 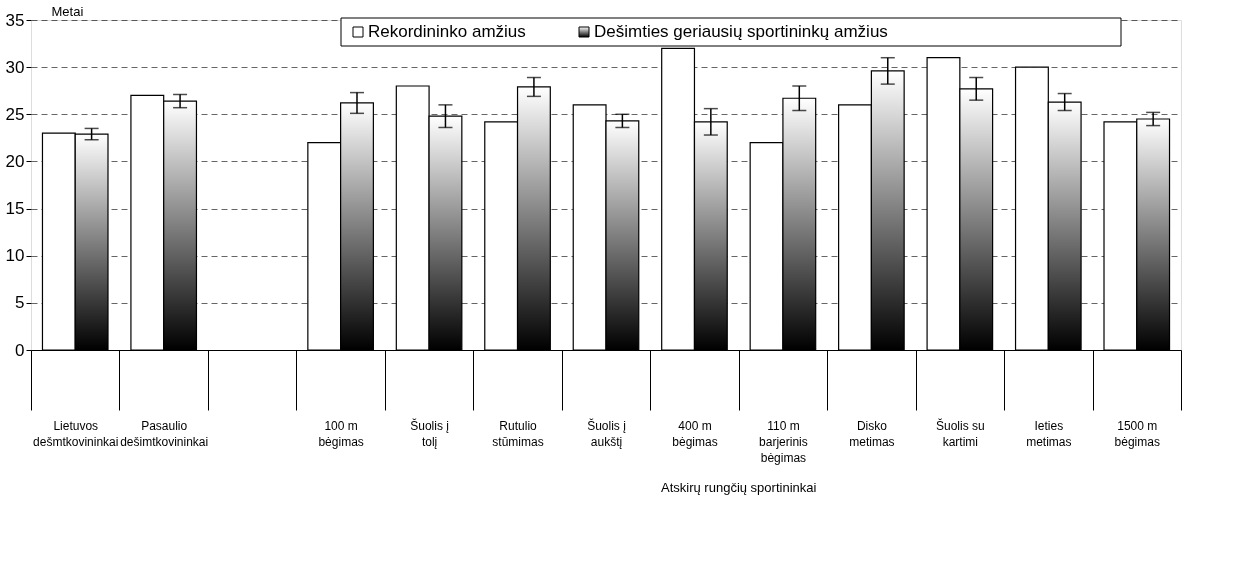 What do you see at coordinates (1049, 433) in the screenshot?
I see `x-tick-label: Ieties metimas` at bounding box center [1049, 433].